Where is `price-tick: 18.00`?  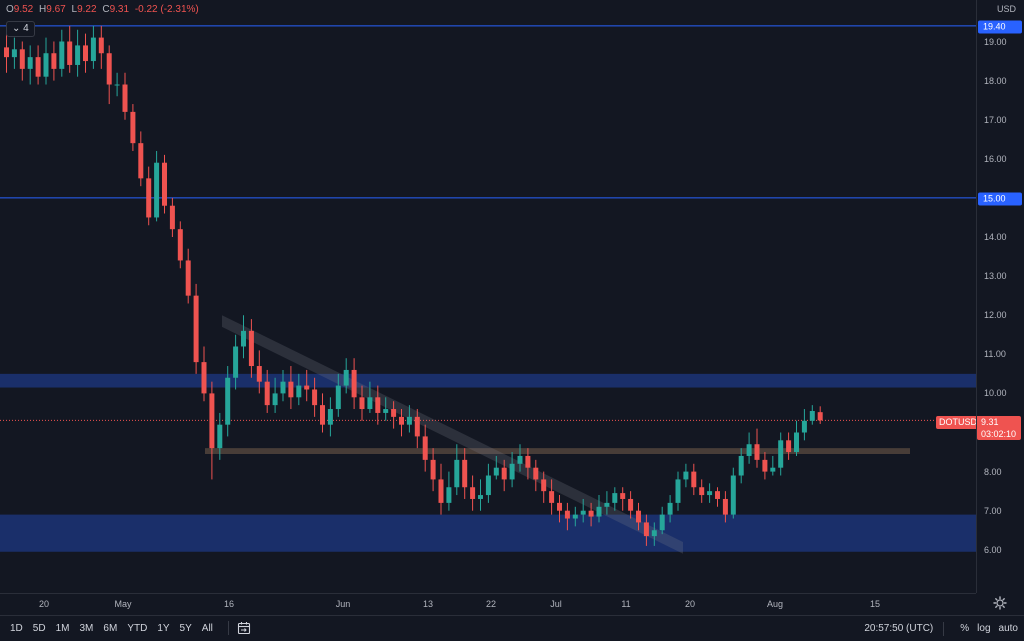
price-tick: 18.00 is located at coordinates (995, 80).